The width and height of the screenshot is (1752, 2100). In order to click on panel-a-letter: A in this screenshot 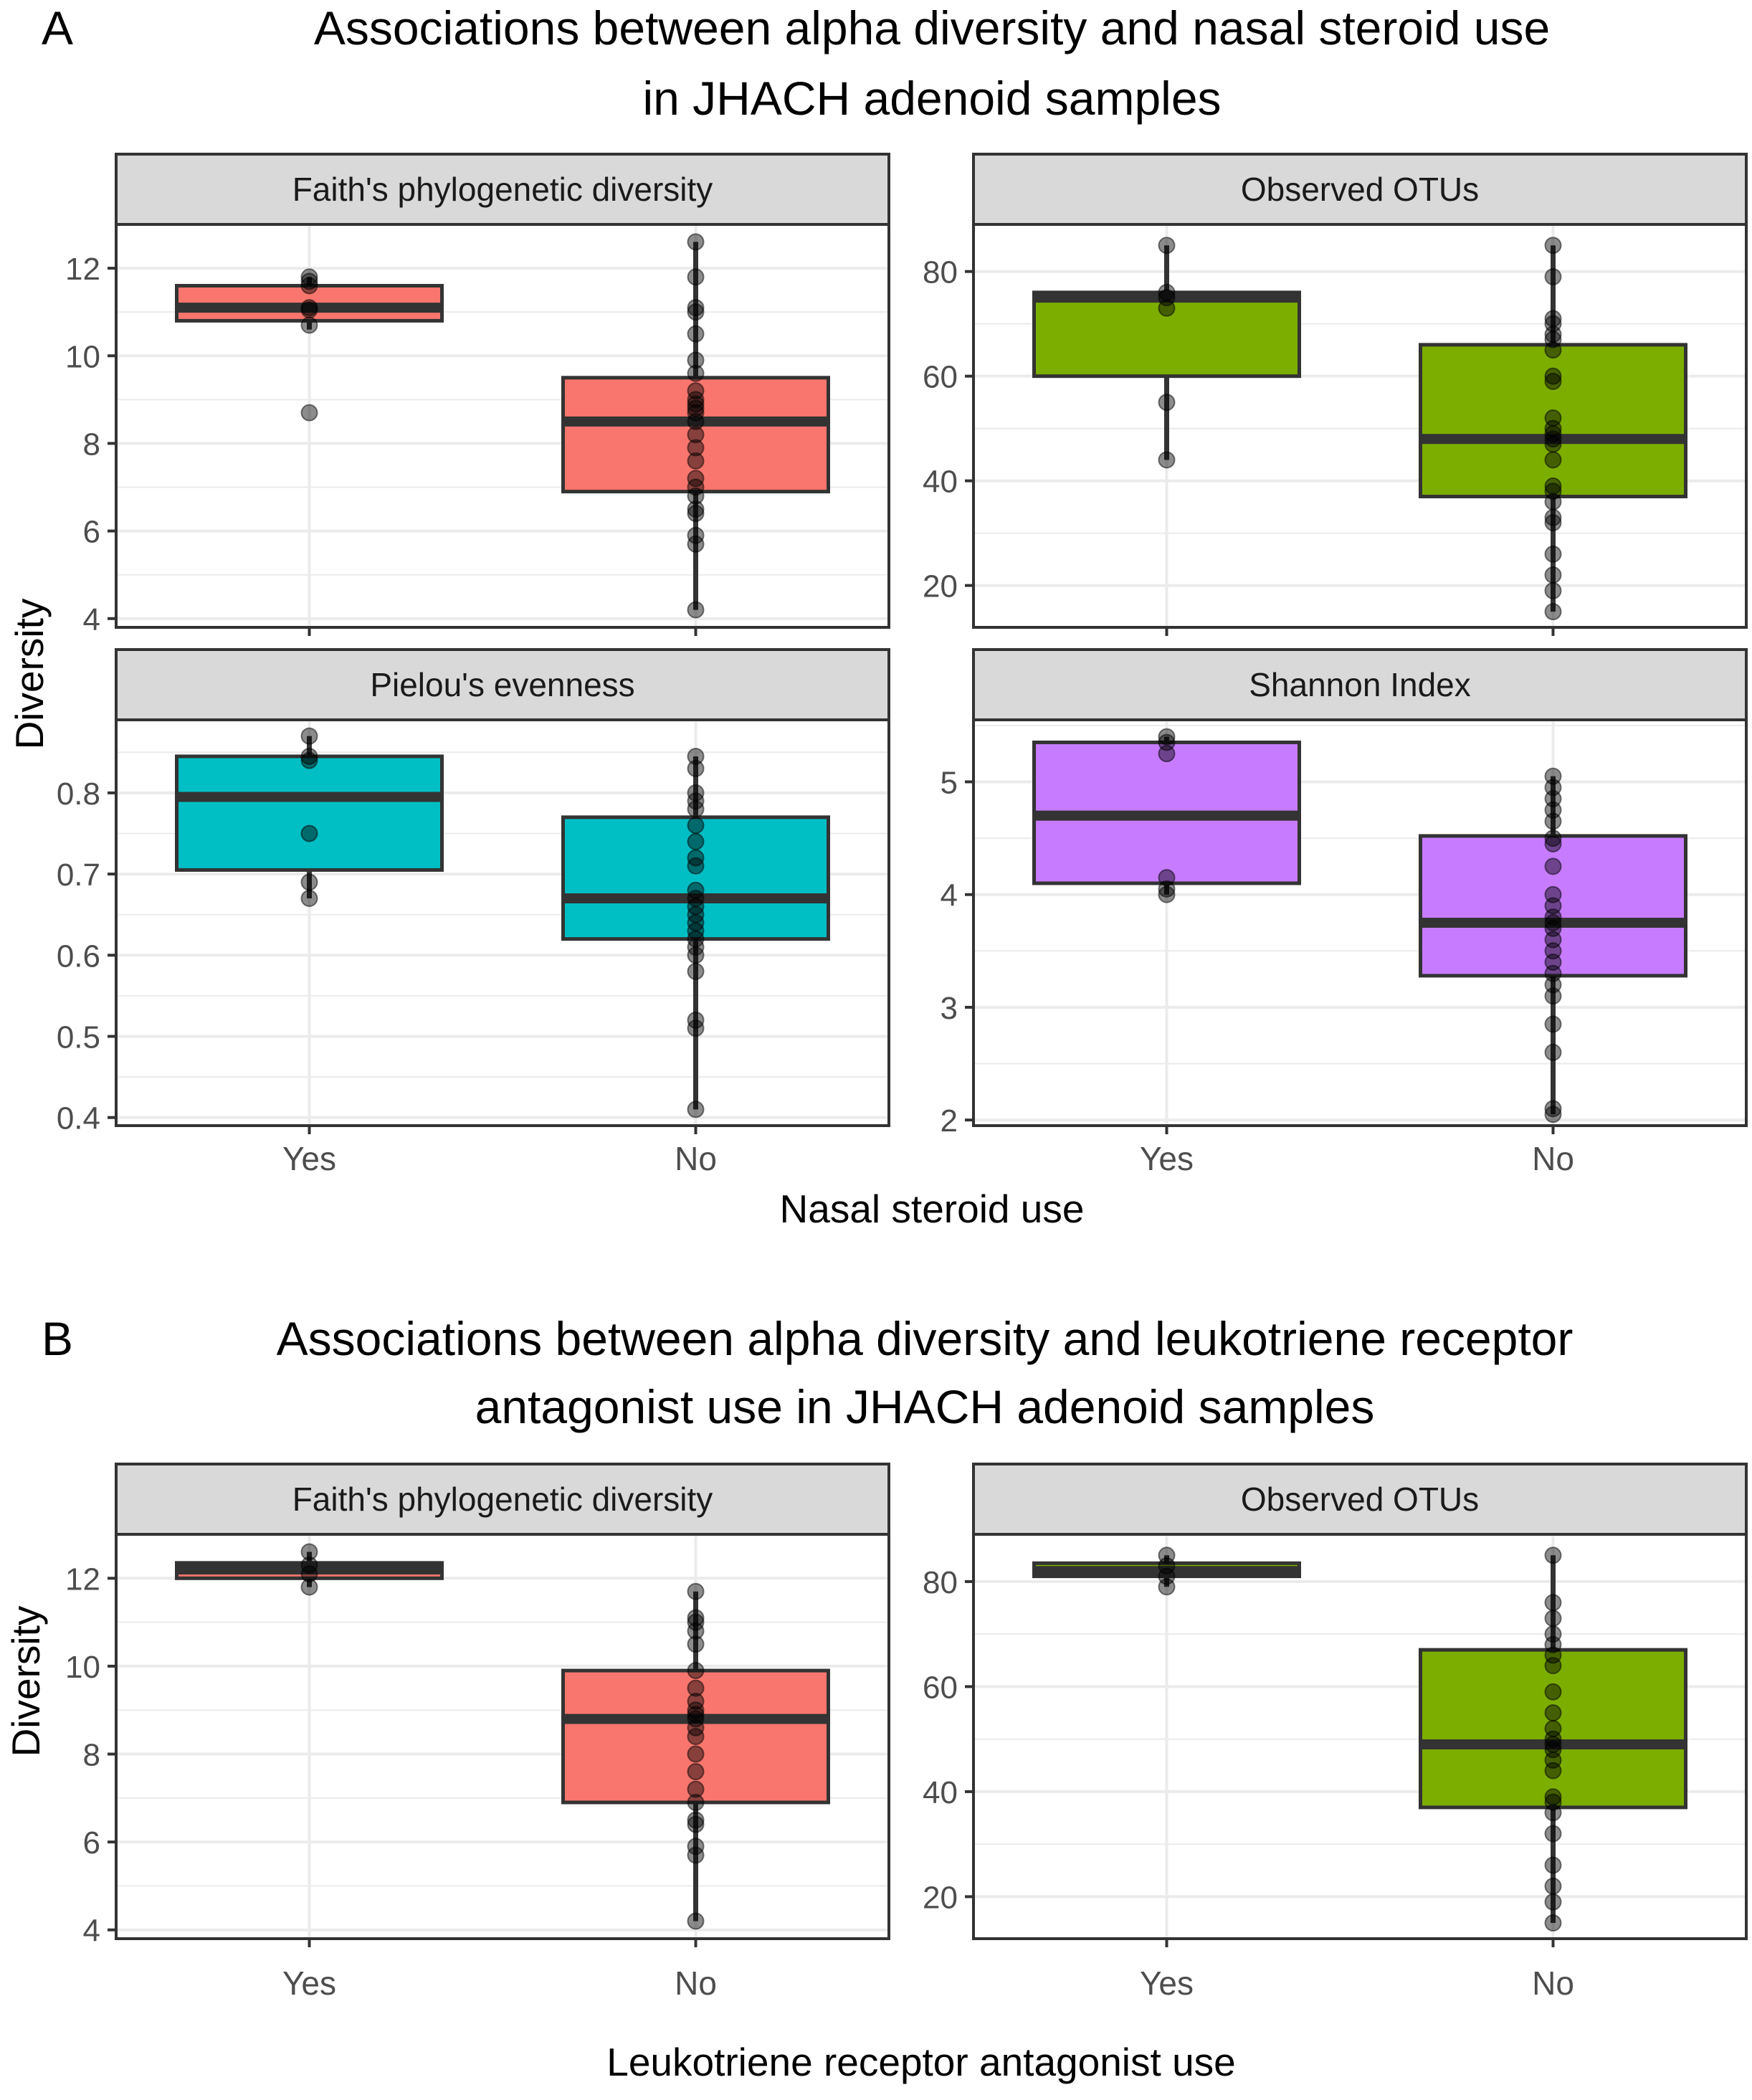, I will do `click(57, 28)`.